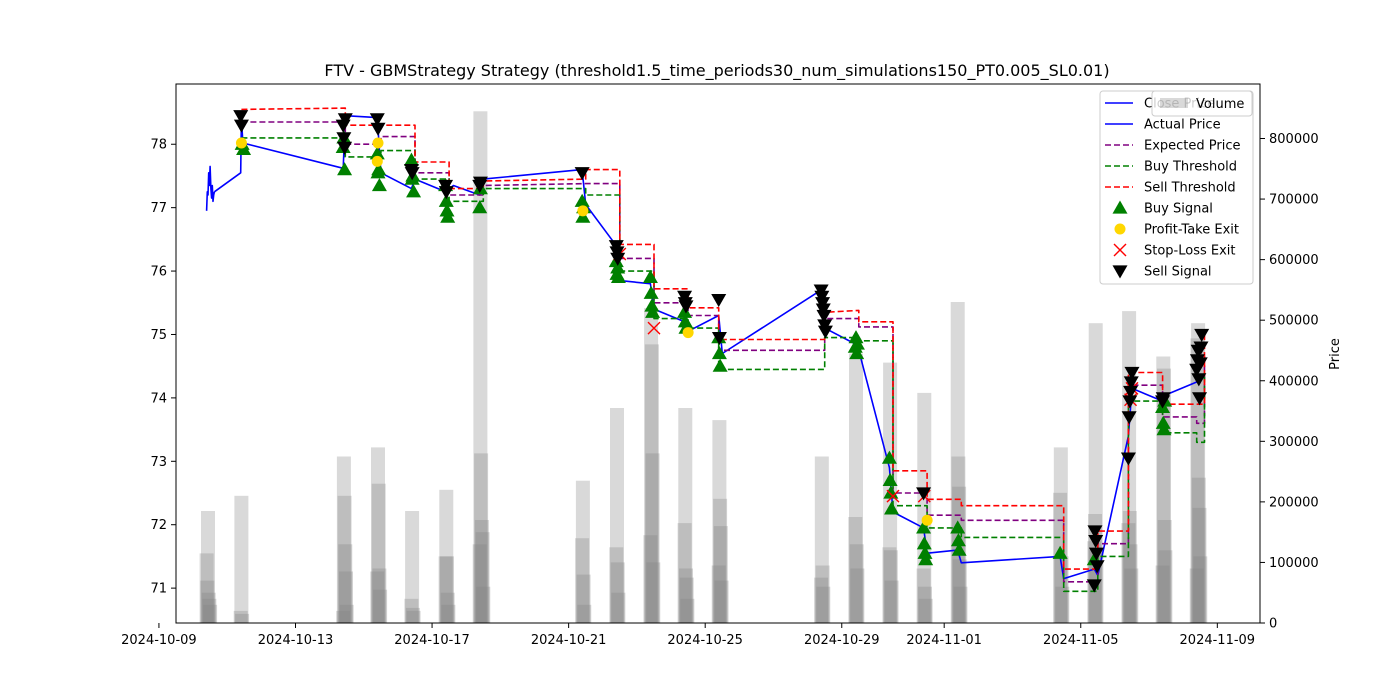 Image resolution: width=1400 pixels, height=700 pixels. I want to click on legend-buy-icon, so click(1120, 207).